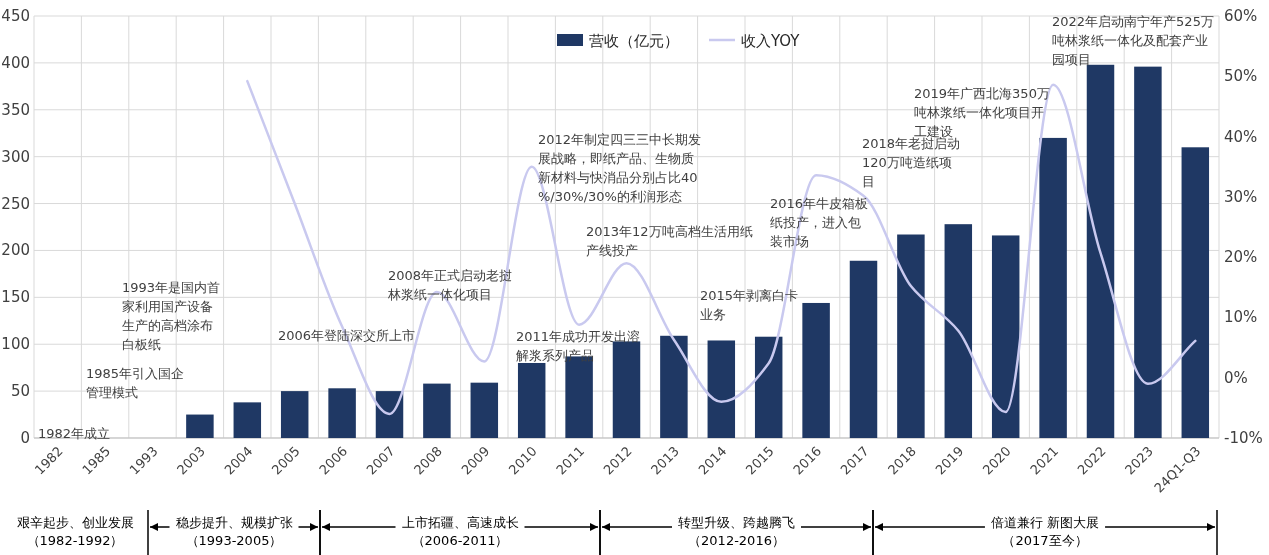  Describe the element at coordinates (634, 41) in the screenshot. I see `legend-label: 营收（亿元）` at that location.